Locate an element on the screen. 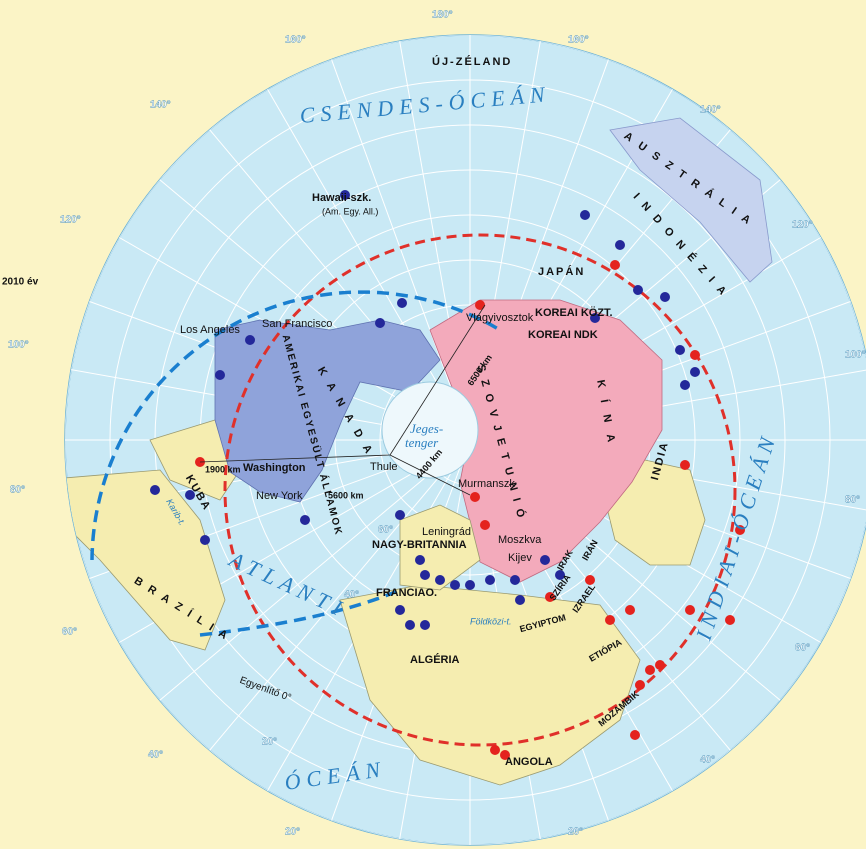 The image size is (866, 849). city-label: Moszkva is located at coordinates (520, 540).